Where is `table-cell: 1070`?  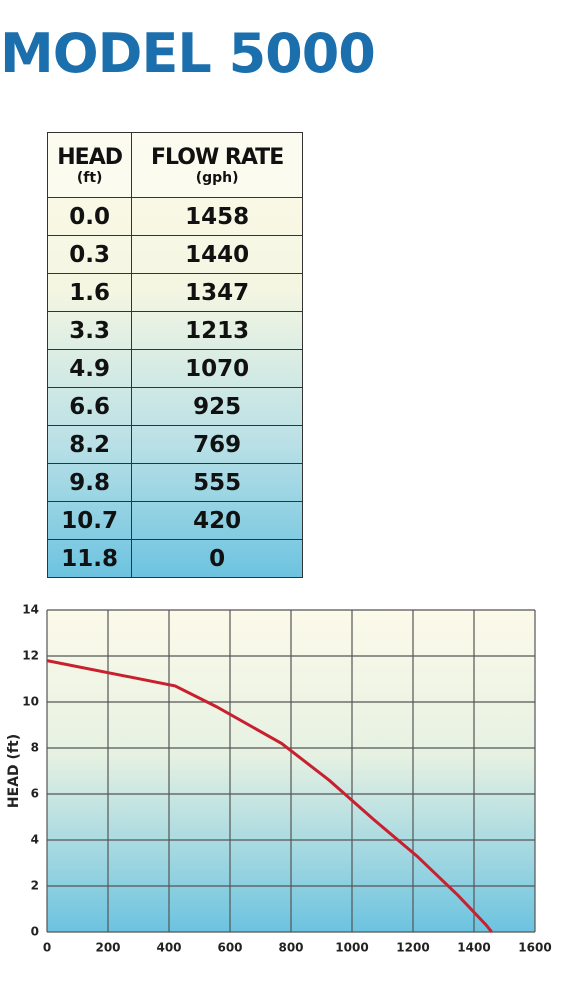
table-cell: 1070 is located at coordinates (217, 368).